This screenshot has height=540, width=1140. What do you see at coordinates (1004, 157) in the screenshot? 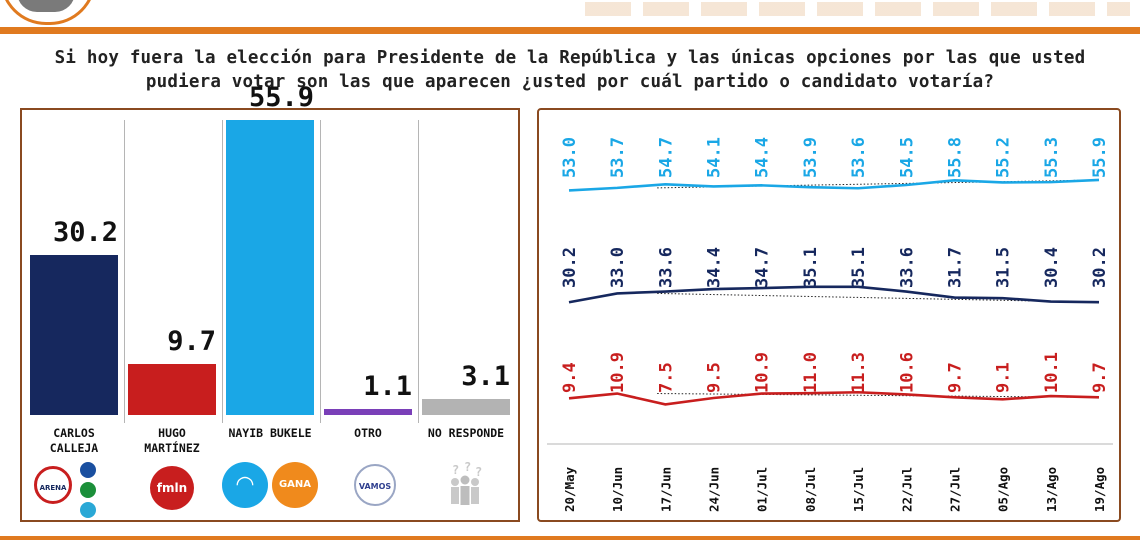
I see `point-label: 55.2` at bounding box center [1004, 157].